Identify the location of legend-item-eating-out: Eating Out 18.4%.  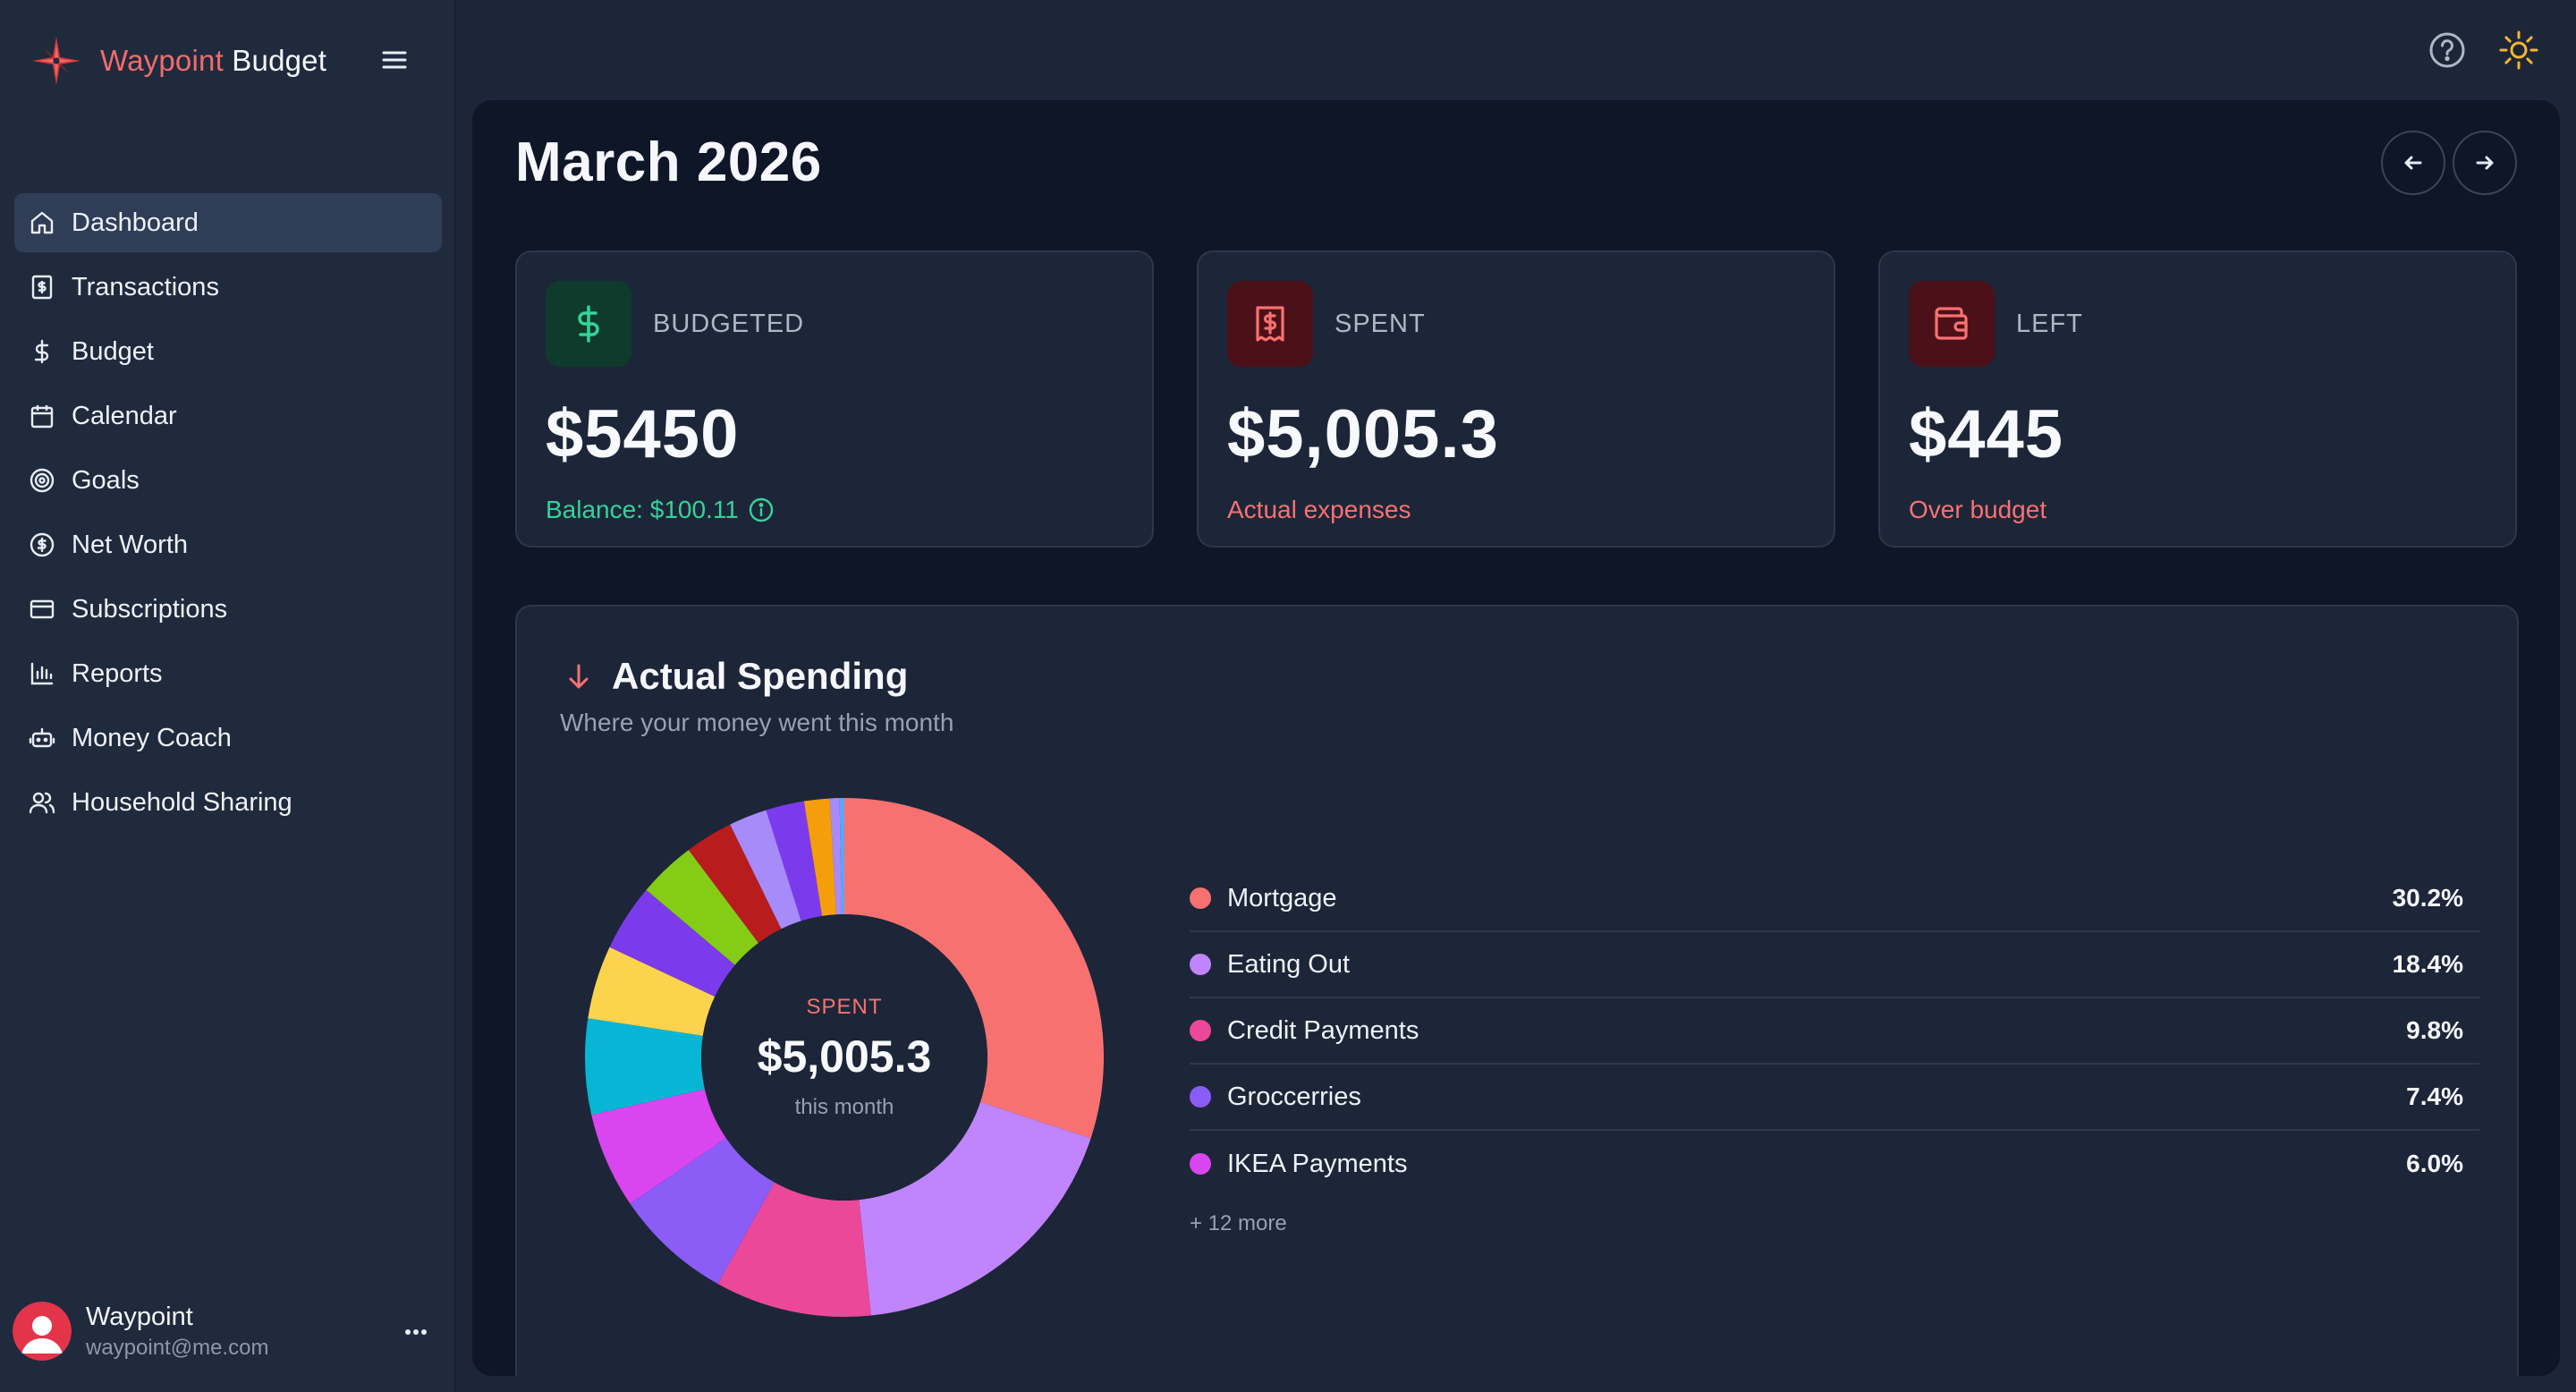
(1834, 965).